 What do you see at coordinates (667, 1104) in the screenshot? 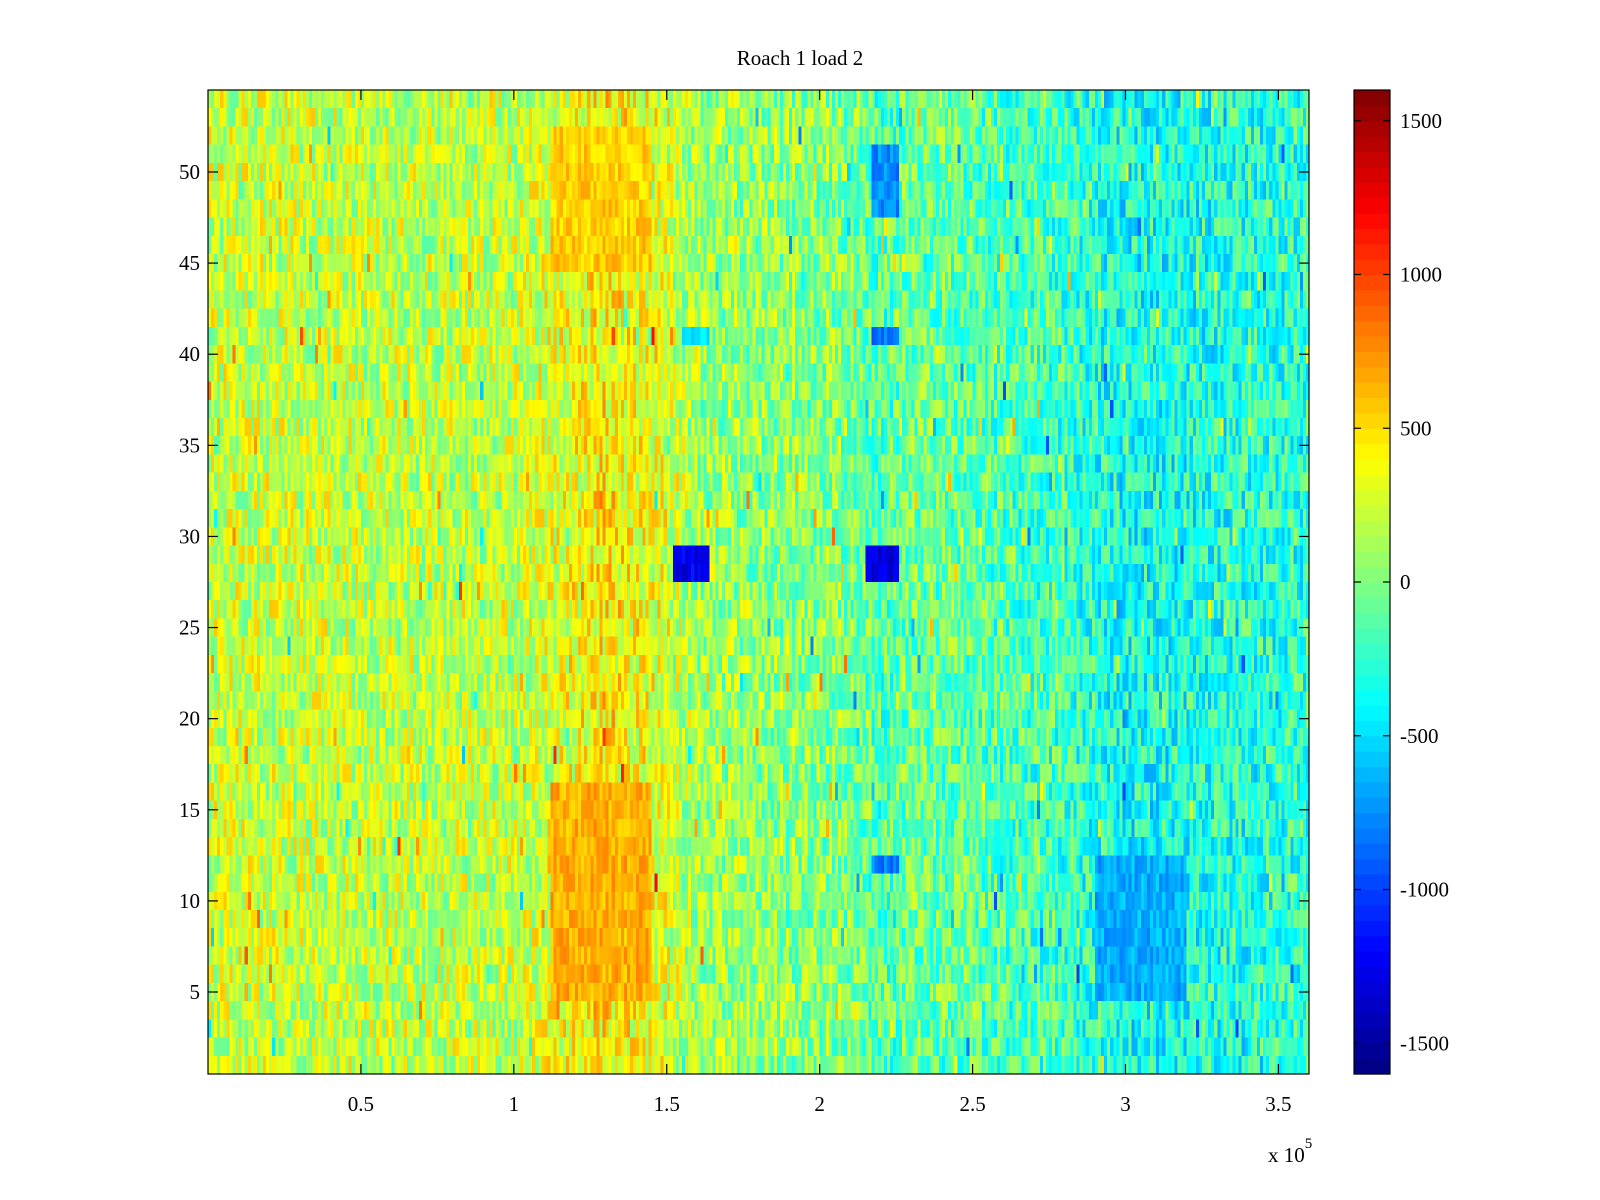
I see `x-tick-label: 1.5` at bounding box center [667, 1104].